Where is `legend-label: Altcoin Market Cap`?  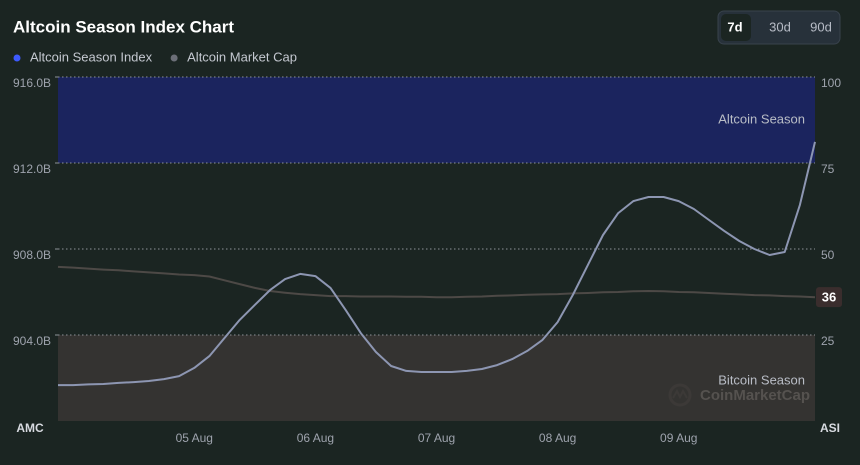
legend-label: Altcoin Market Cap is located at coordinates (242, 56).